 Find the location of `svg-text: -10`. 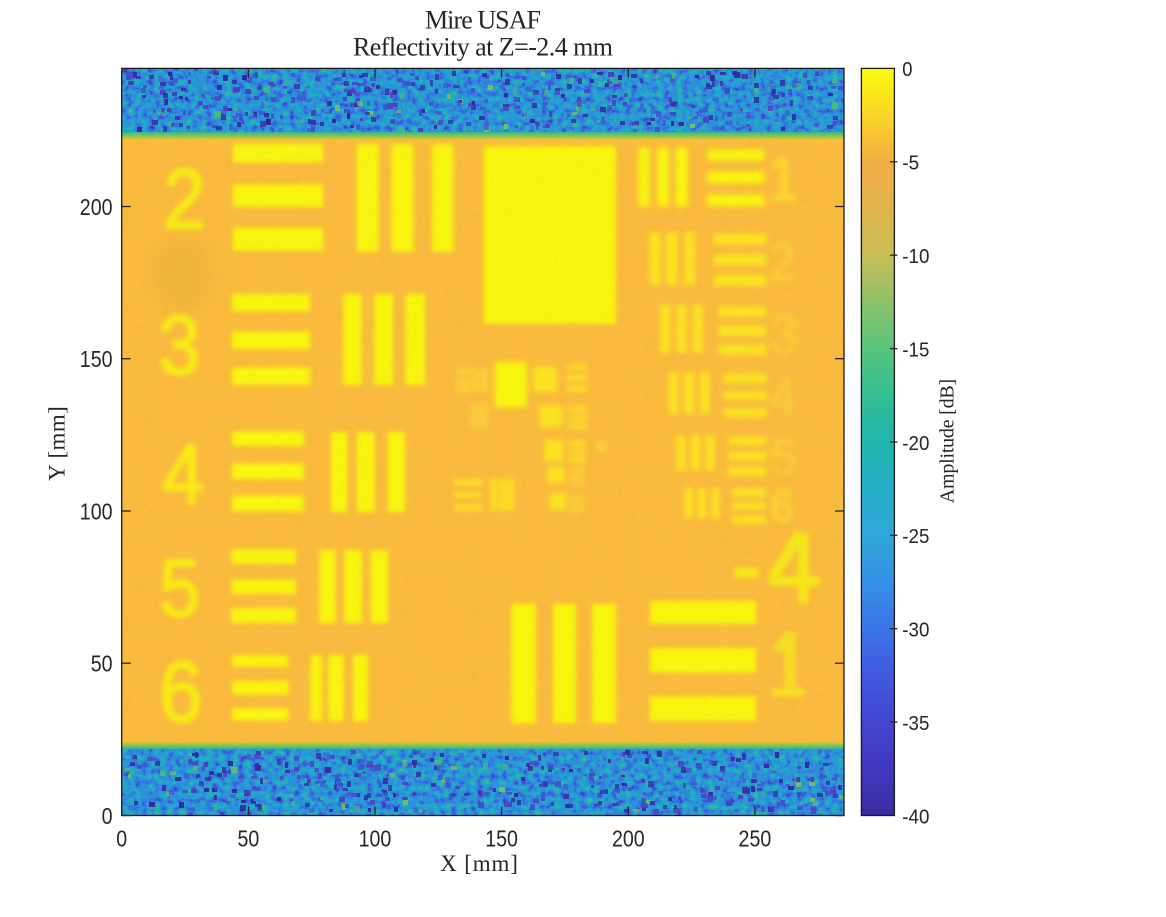

svg-text: -10 is located at coordinates (915, 257).